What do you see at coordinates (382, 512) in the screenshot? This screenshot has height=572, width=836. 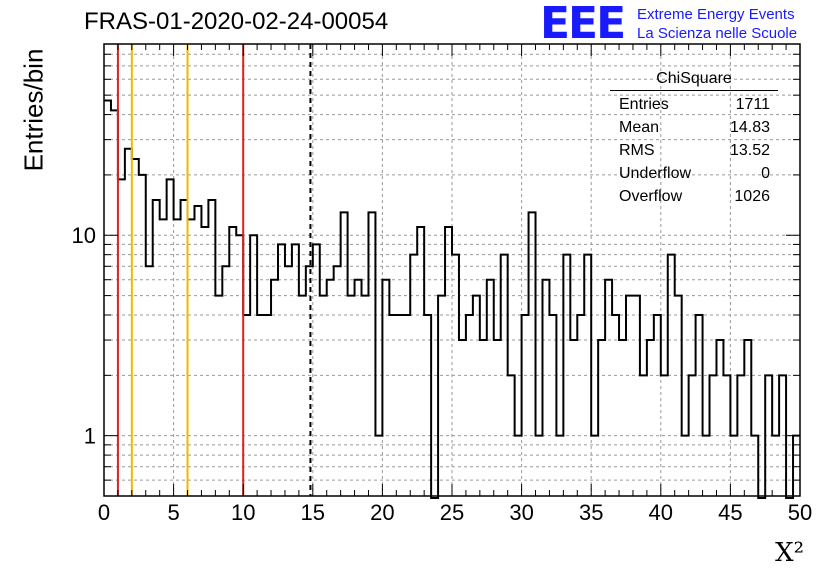 I see `x-tick-label: 20` at bounding box center [382, 512].